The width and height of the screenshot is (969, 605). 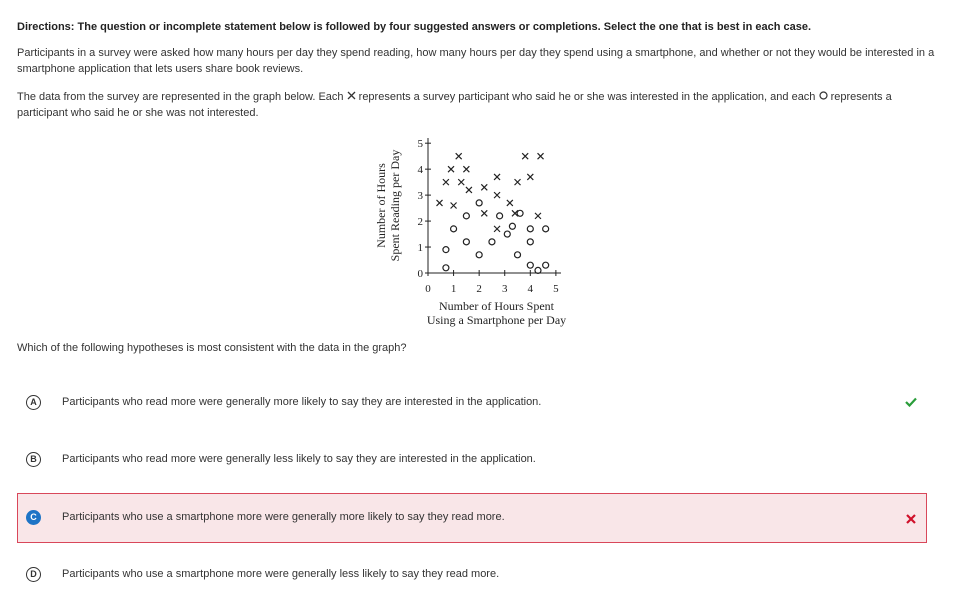 What do you see at coordinates (395, 206) in the screenshot?
I see `y-axis-label: Spent Reading per Day` at bounding box center [395, 206].